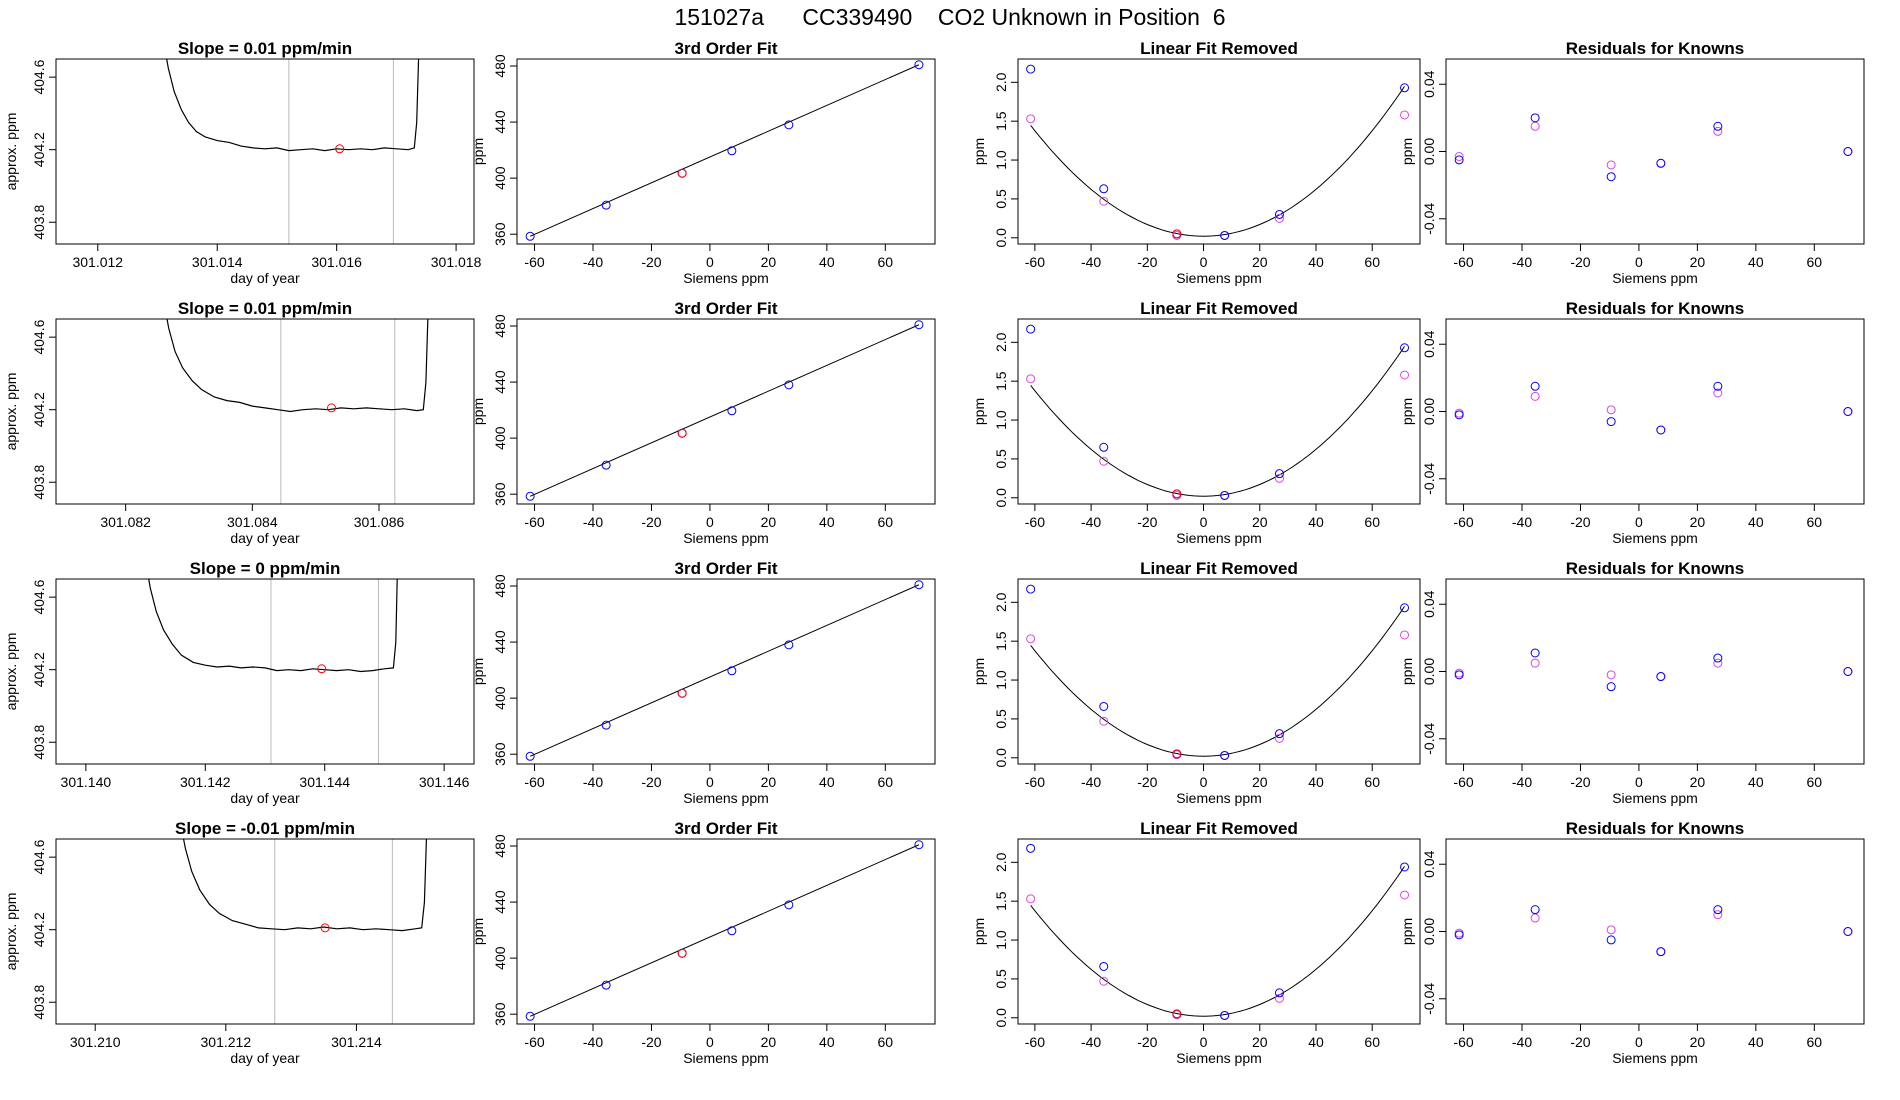 This screenshot has width=1900, height=1100. What do you see at coordinates (265, 828) in the screenshot?
I see `chart-title: Slope = -0.01 ppm/min` at bounding box center [265, 828].